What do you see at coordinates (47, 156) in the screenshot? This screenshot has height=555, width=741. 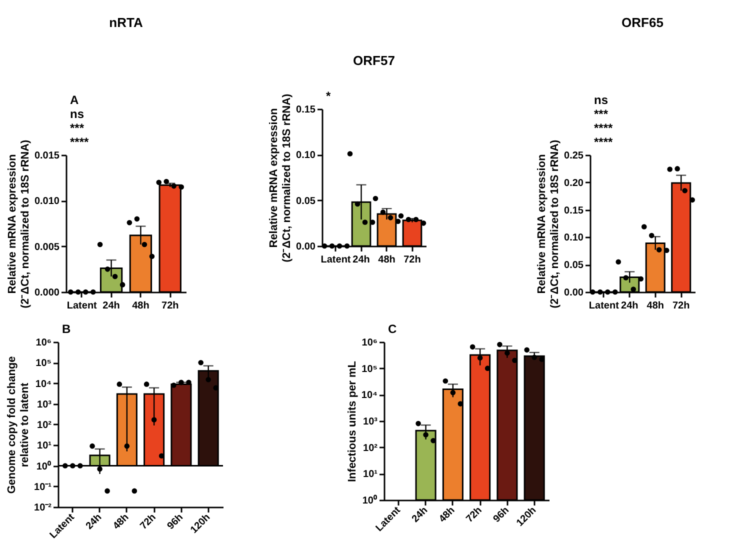 I see `y-tick-label: 0.015` at bounding box center [47, 156].